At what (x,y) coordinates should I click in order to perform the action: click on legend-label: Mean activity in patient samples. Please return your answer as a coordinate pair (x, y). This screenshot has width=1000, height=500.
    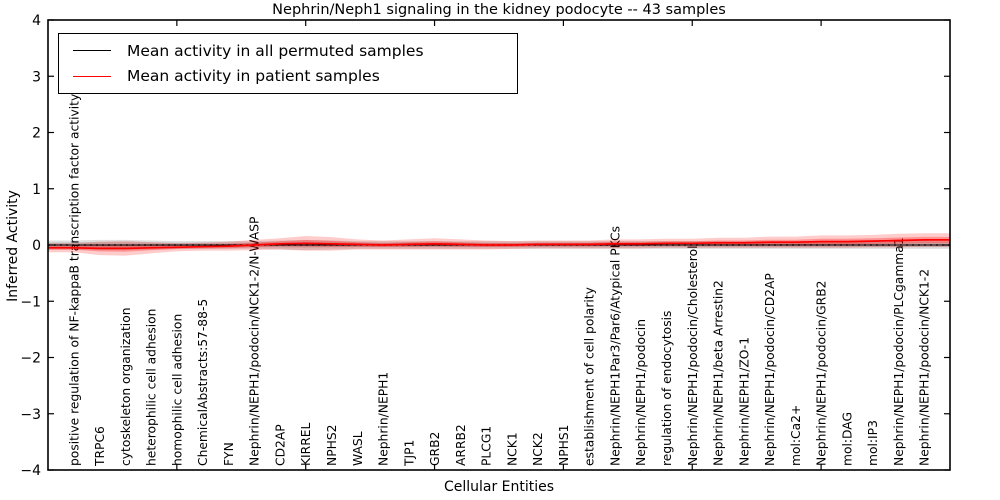
    Looking at the image, I should click on (253, 76).